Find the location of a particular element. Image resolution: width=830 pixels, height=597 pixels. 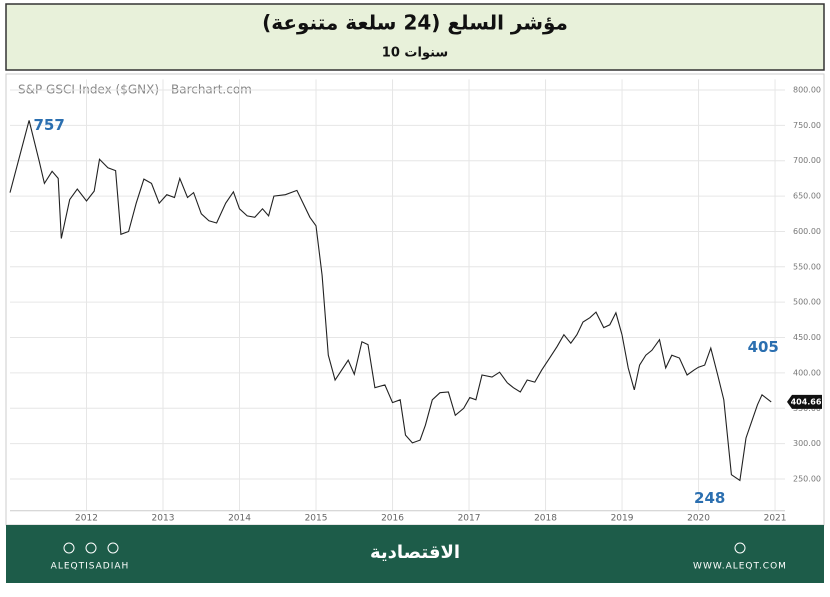

x-tick-label: 2012 is located at coordinates (86, 519).